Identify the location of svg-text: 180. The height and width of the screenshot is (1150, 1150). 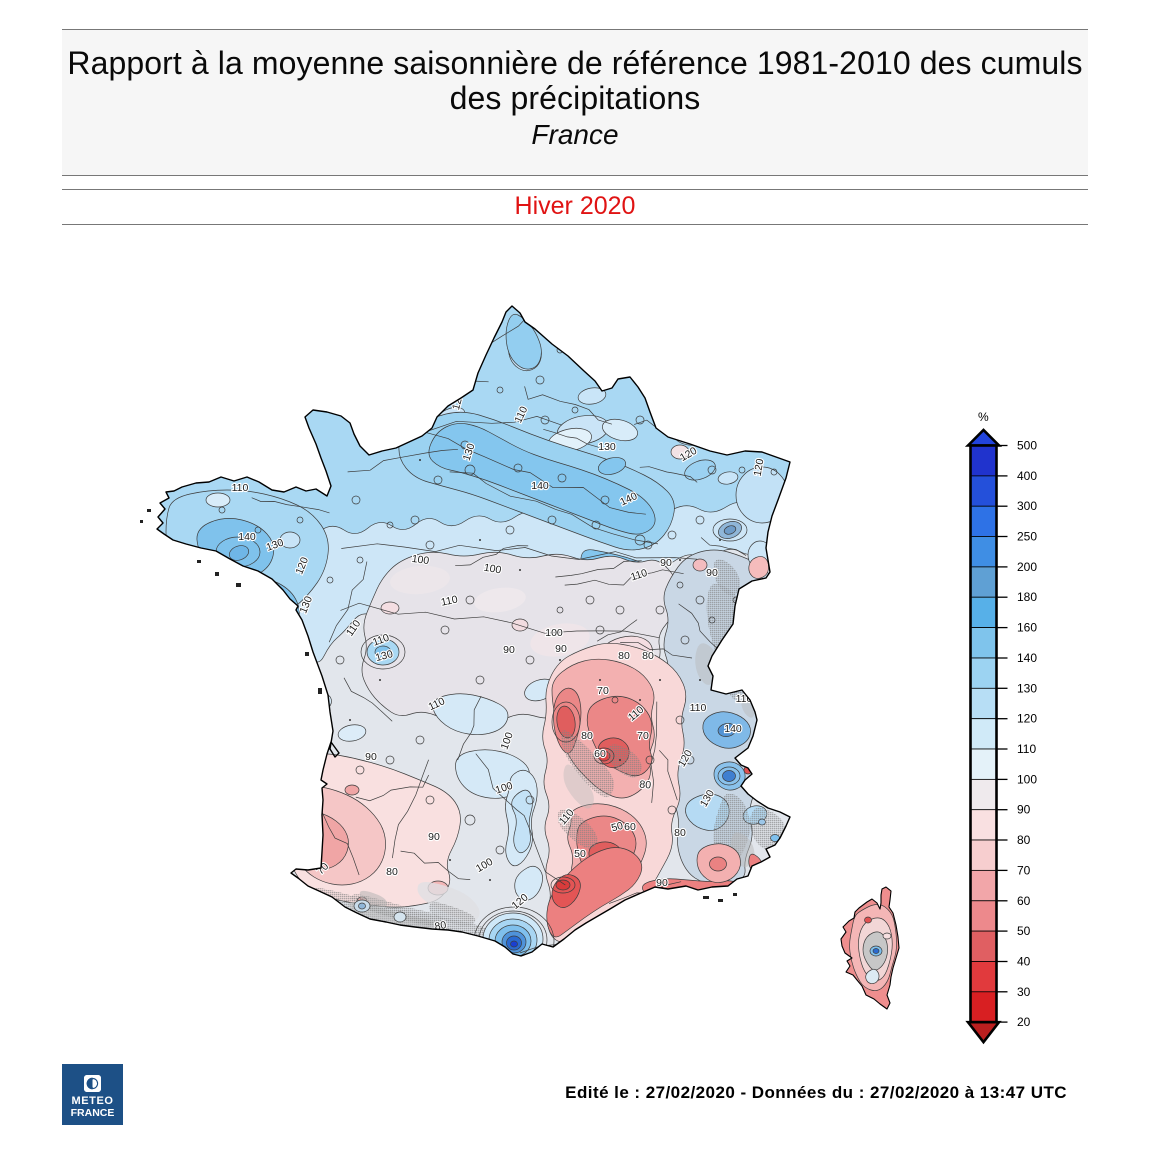
(1027, 597).